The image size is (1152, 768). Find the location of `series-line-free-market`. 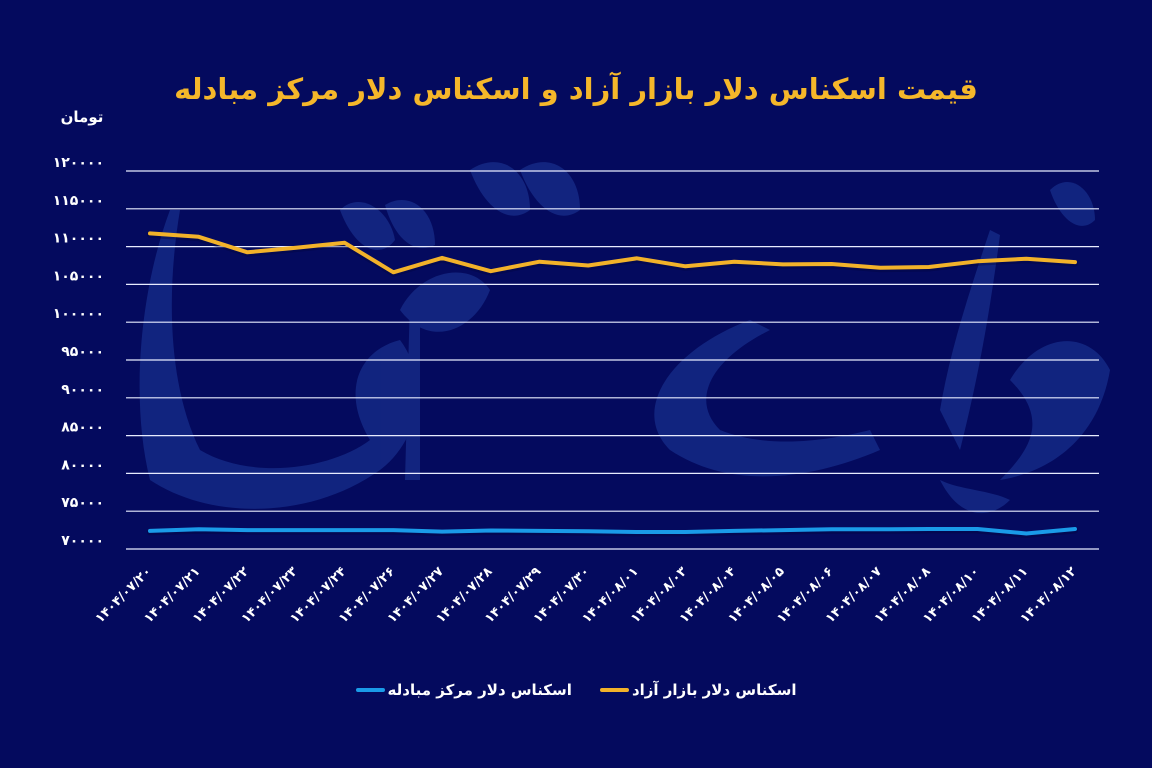

series-line-free-market is located at coordinates (612, 253).